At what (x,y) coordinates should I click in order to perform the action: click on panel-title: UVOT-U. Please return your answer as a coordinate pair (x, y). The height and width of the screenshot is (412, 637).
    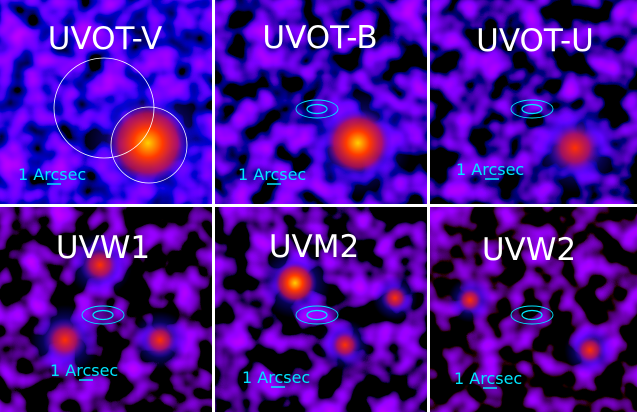
    Looking at the image, I should click on (535, 41).